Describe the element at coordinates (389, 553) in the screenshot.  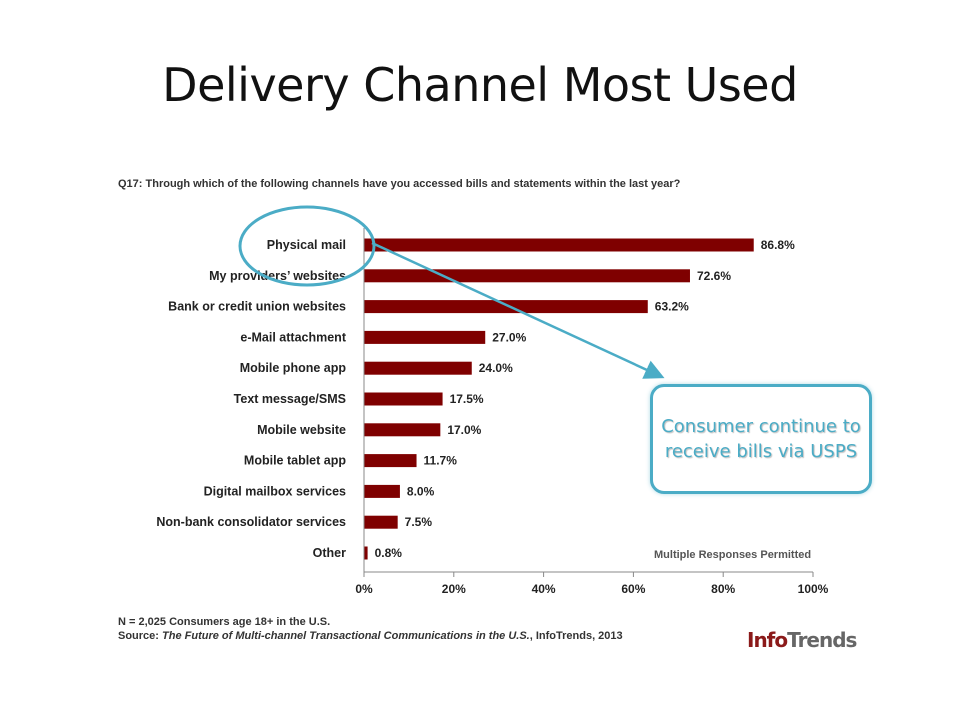
I see `value-label-10: 0.8%` at that location.